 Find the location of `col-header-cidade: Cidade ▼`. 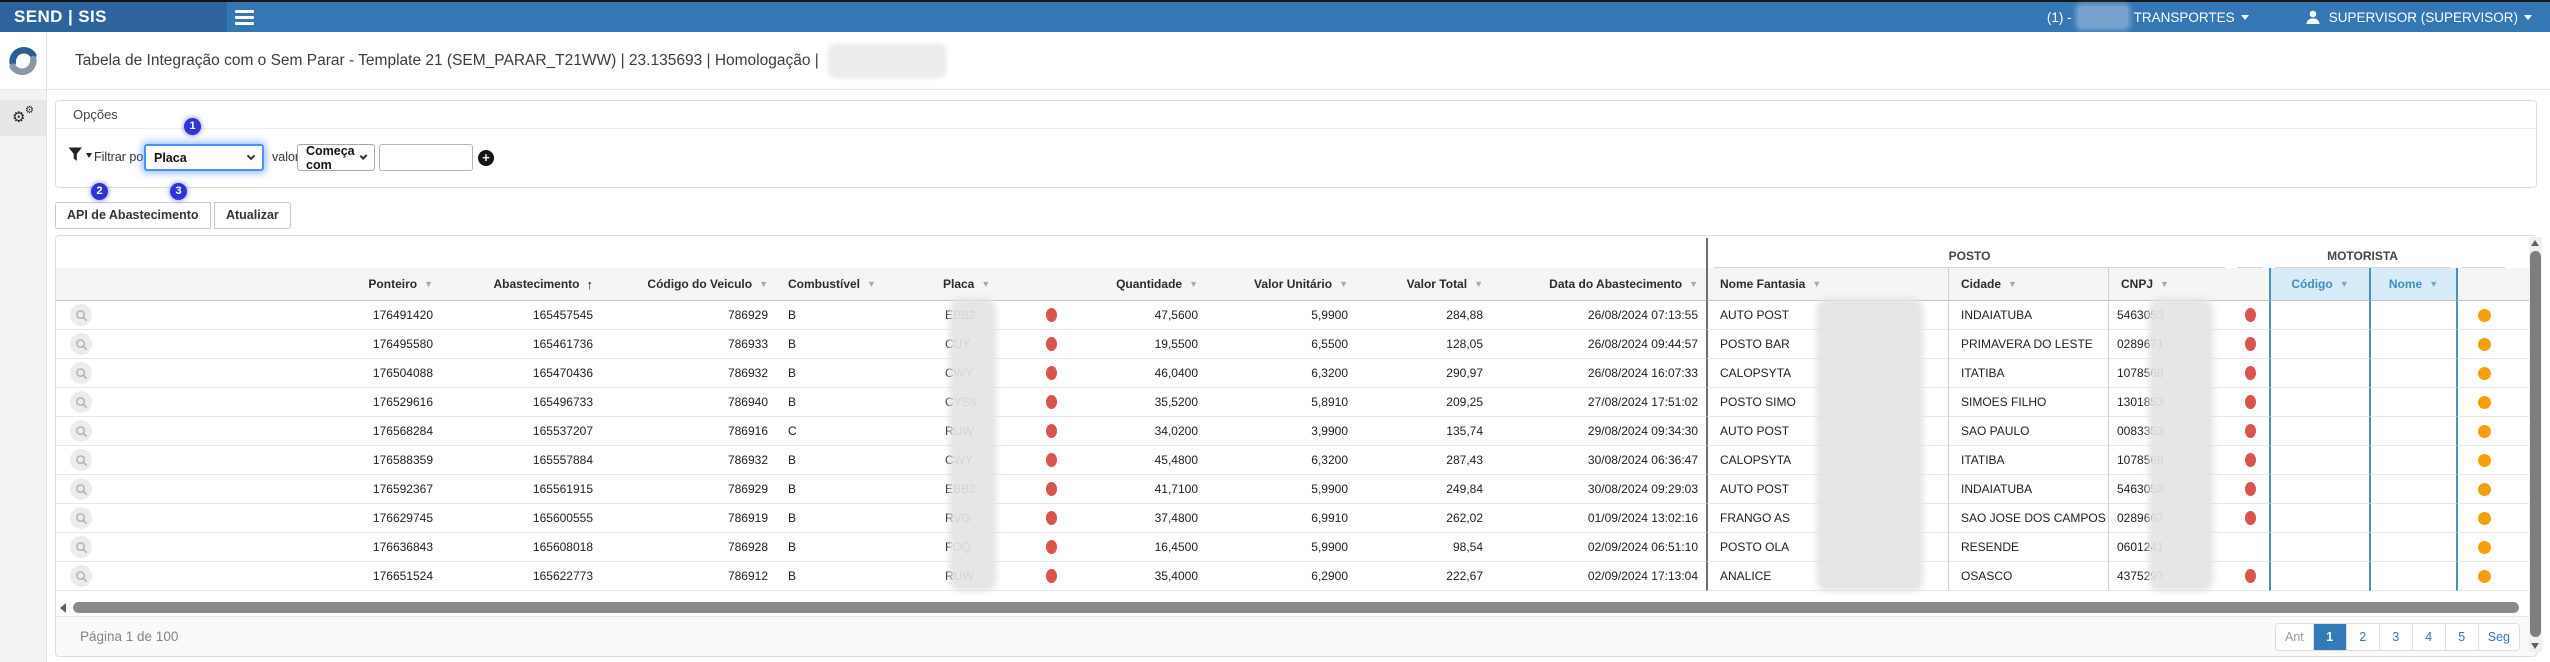

col-header-cidade: Cidade ▼ is located at coordinates (2028, 284).